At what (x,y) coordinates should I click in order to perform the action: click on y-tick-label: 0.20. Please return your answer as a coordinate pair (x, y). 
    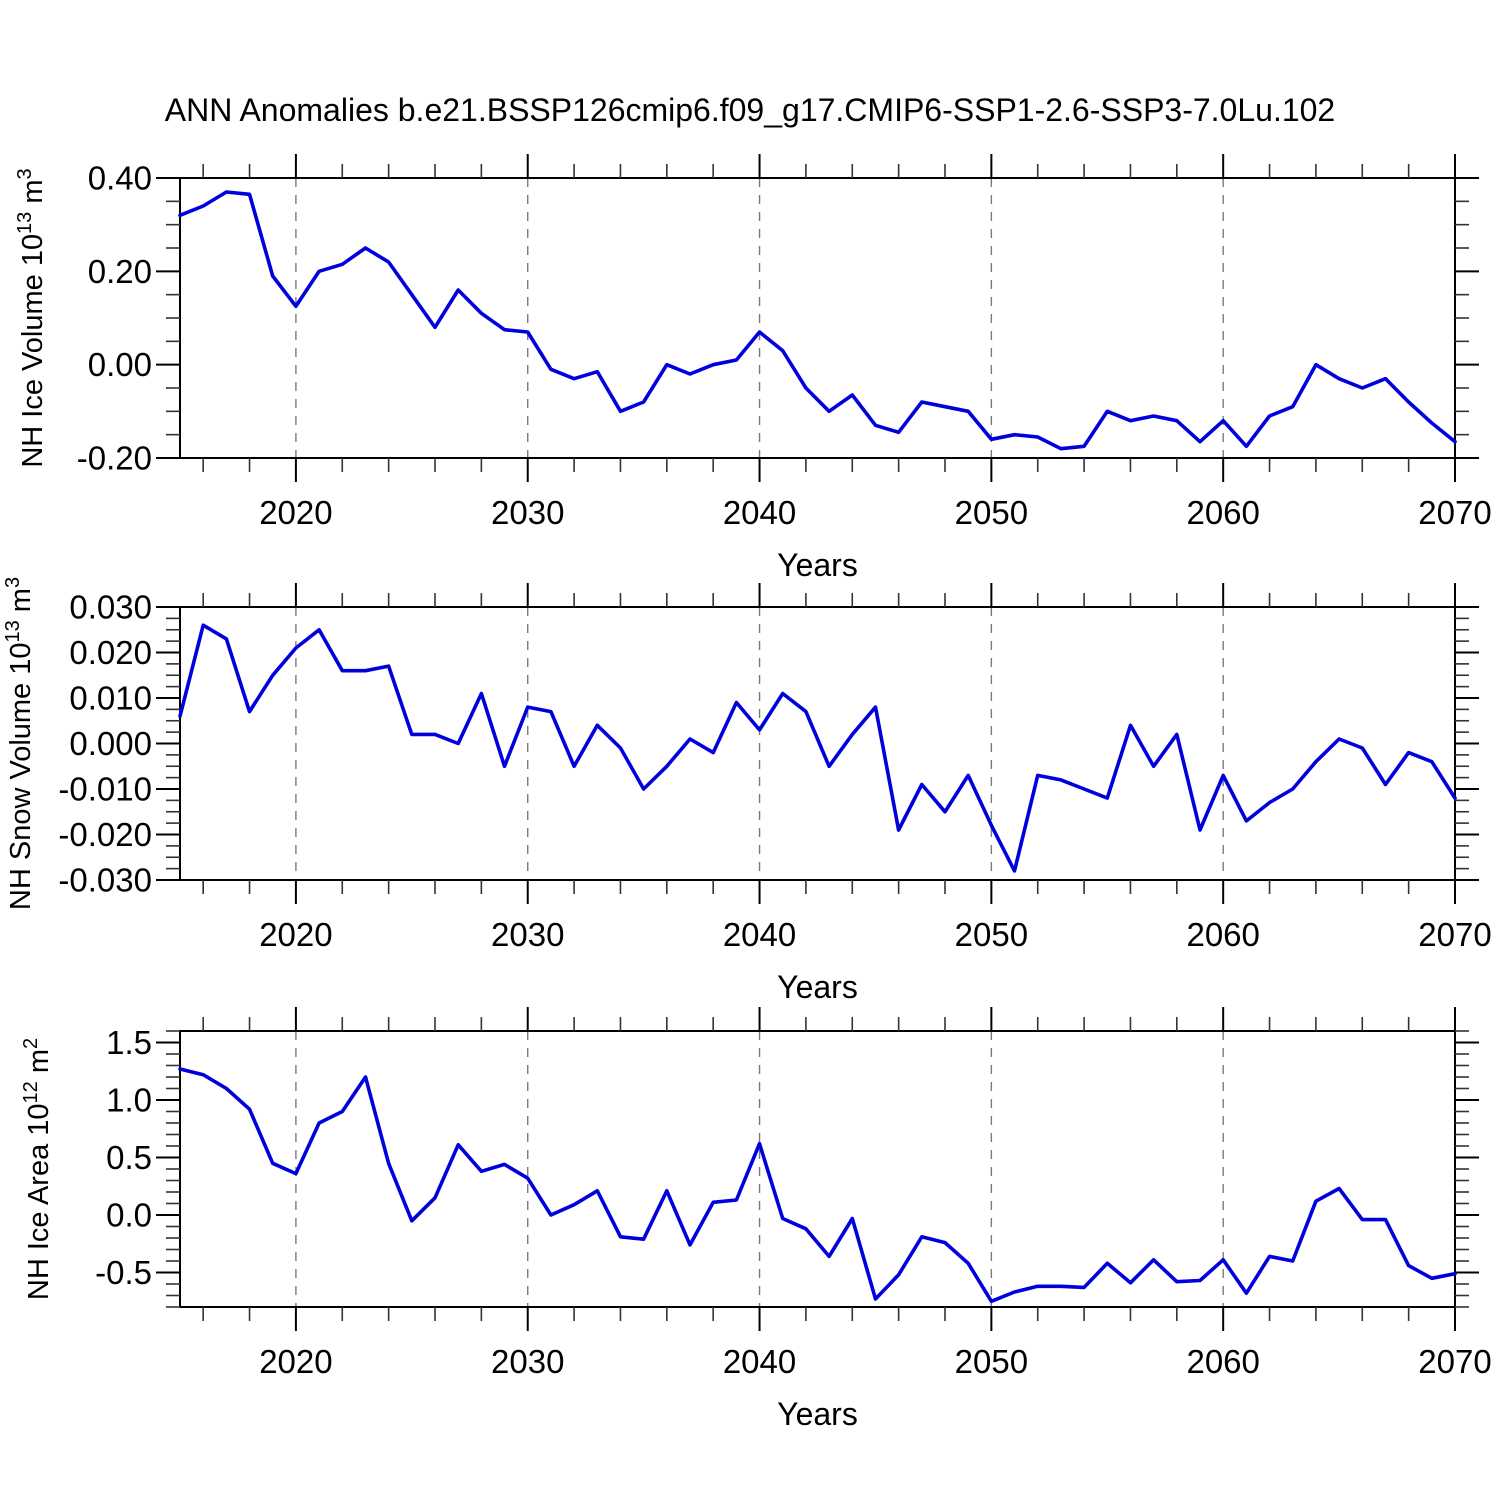
    Looking at the image, I should click on (120, 271).